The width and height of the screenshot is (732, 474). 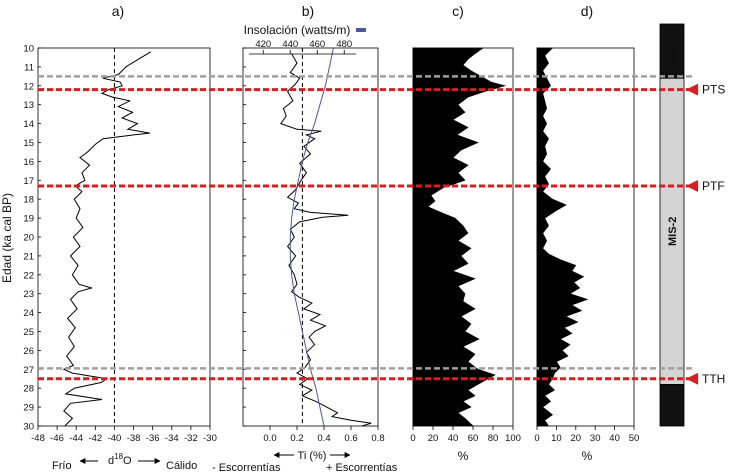 I want to click on x-tick-label: -38, so click(x=134, y=438).